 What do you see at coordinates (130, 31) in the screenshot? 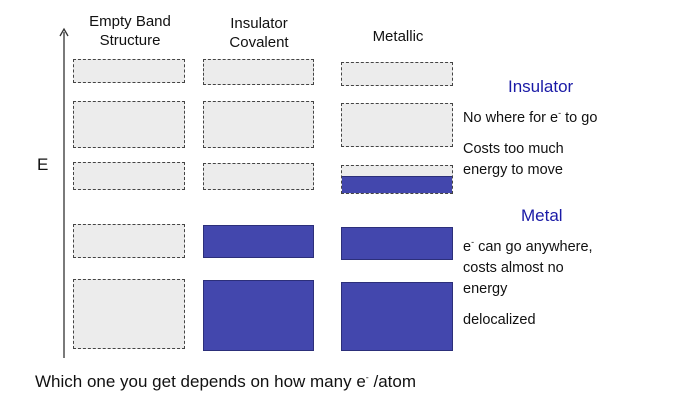
I see `column-heading-empty-band: Empty Band Structure` at bounding box center [130, 31].